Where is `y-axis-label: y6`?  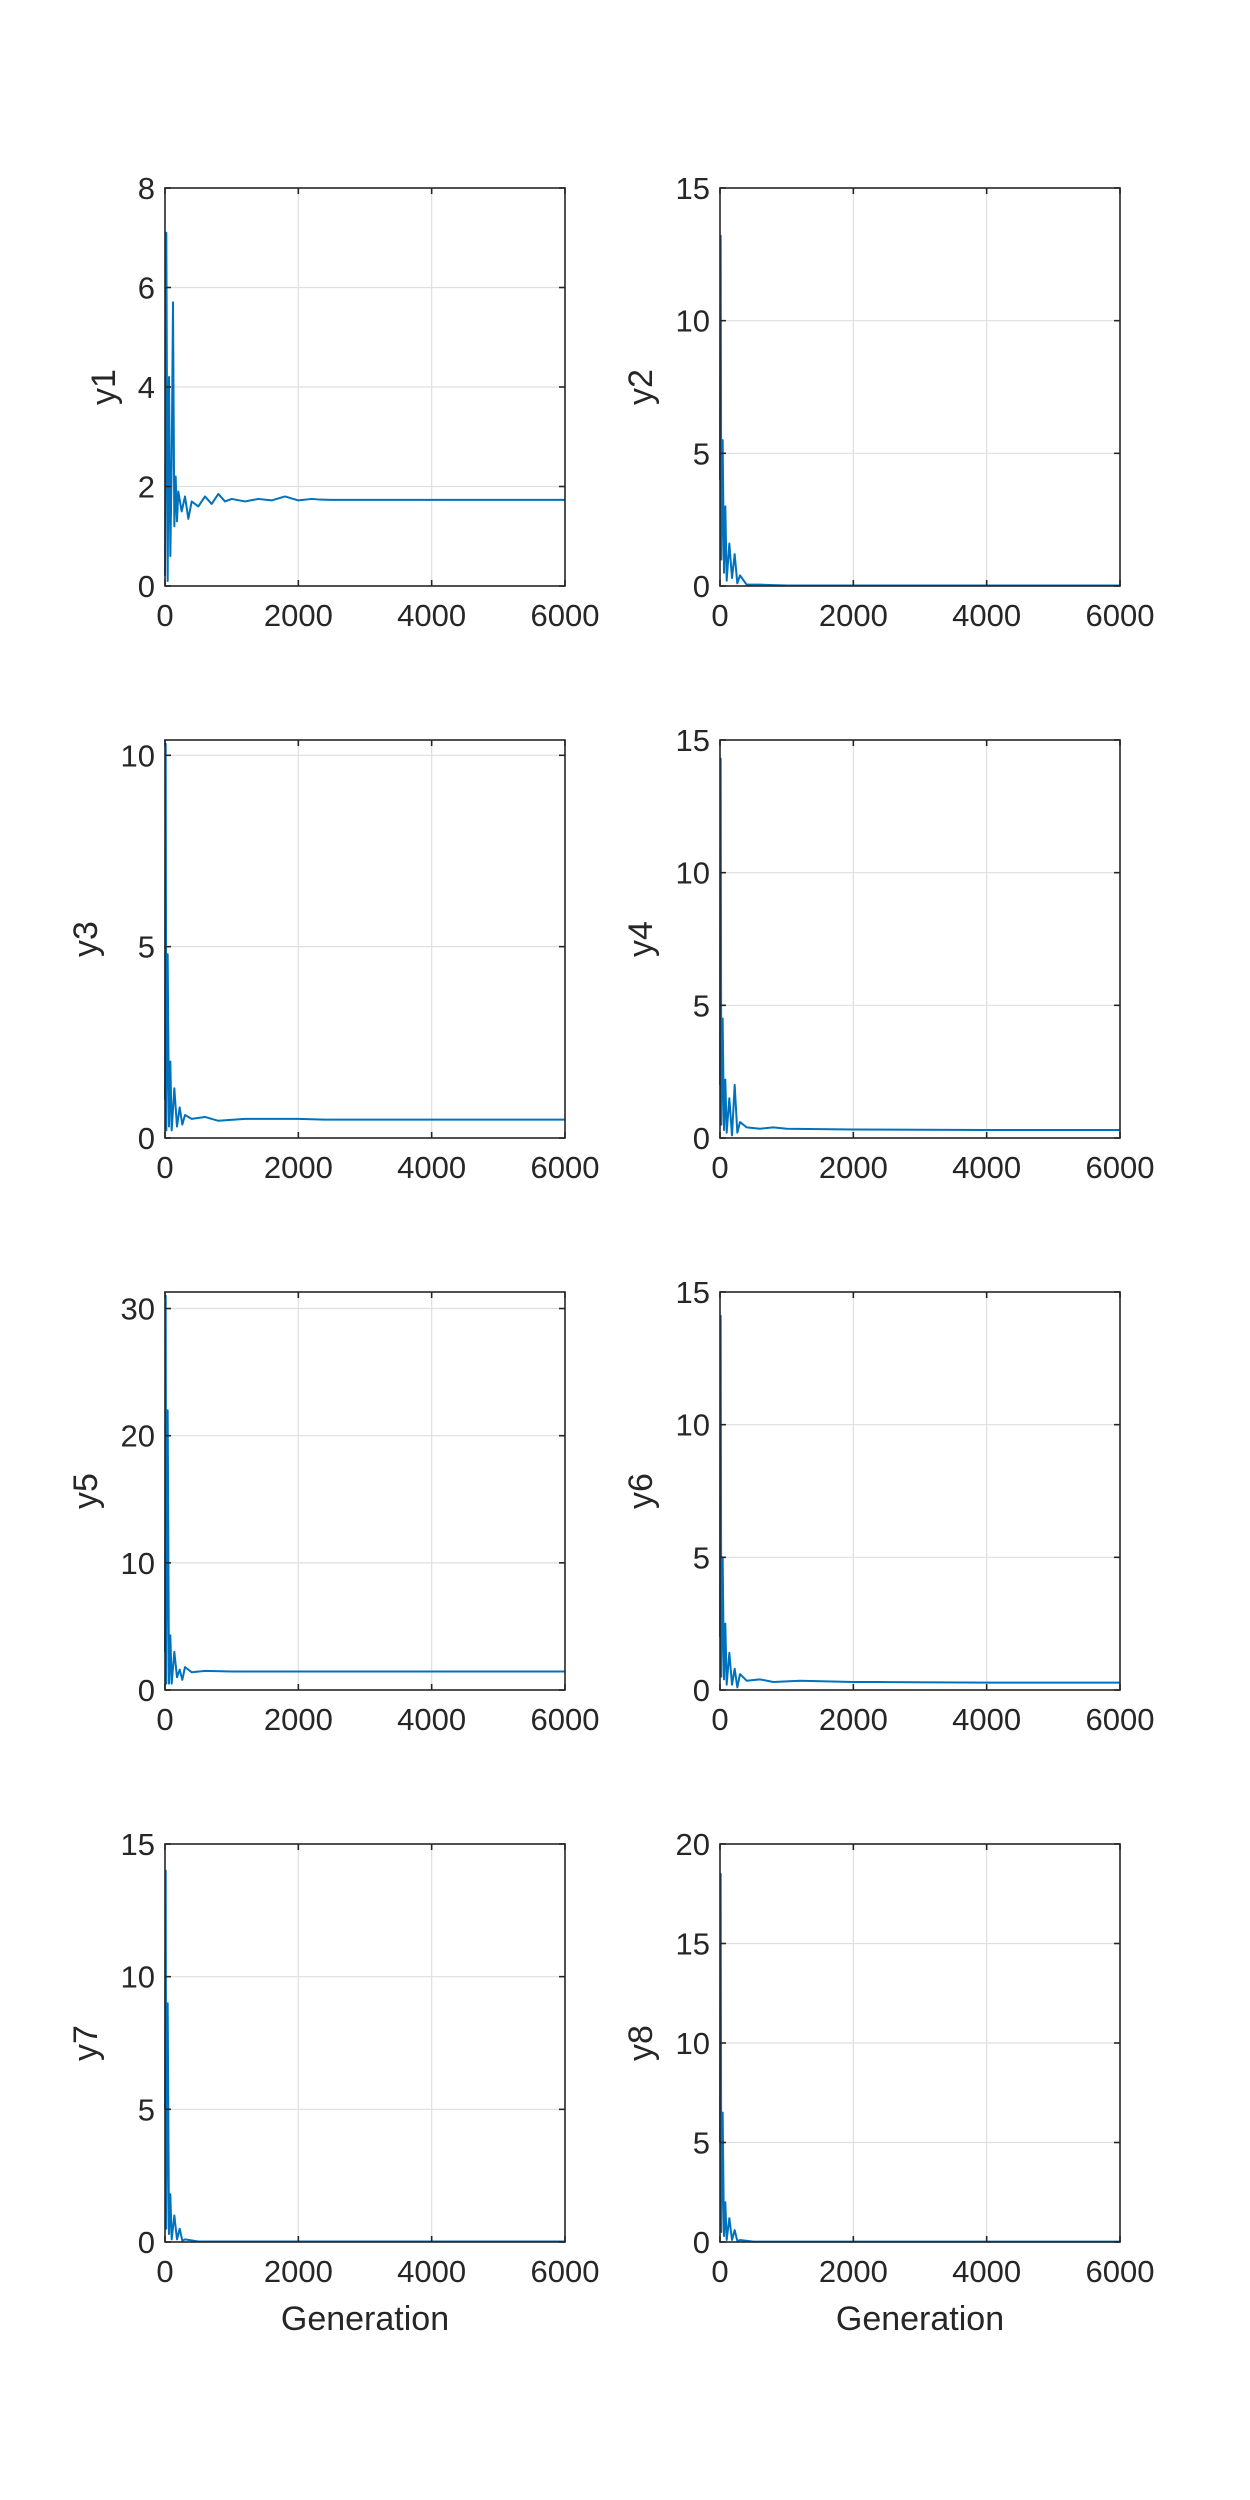
y-axis-label: y6 is located at coordinates (641, 1491).